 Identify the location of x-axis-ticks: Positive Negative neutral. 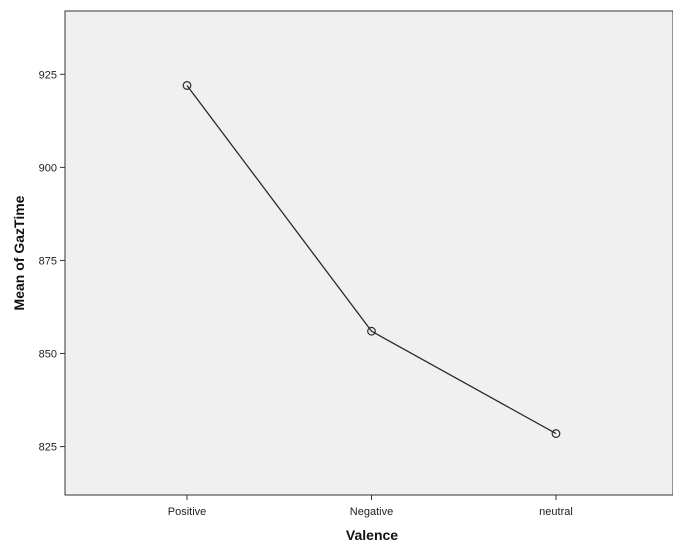
(370, 506).